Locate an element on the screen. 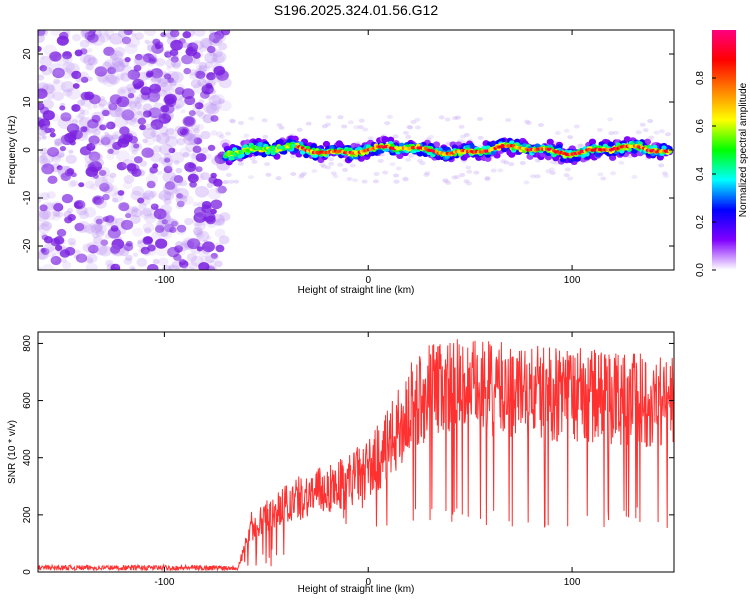  heatmap-x-axis-label: Height of straight line (km) is located at coordinates (356, 290).